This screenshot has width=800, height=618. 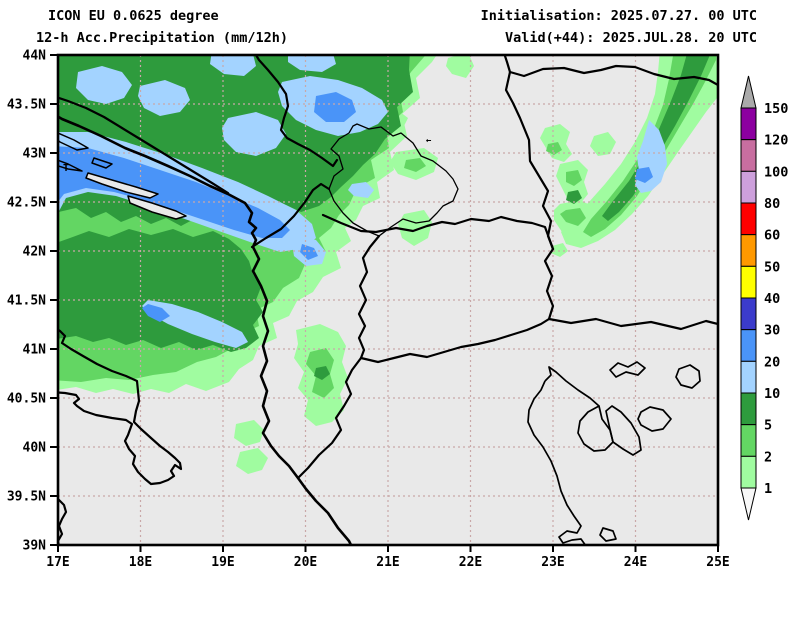 I want to click on colorbar-legend: 150 120 100 80 60 50 40 30 20 10 5 2 1, so click(x=764, y=298).